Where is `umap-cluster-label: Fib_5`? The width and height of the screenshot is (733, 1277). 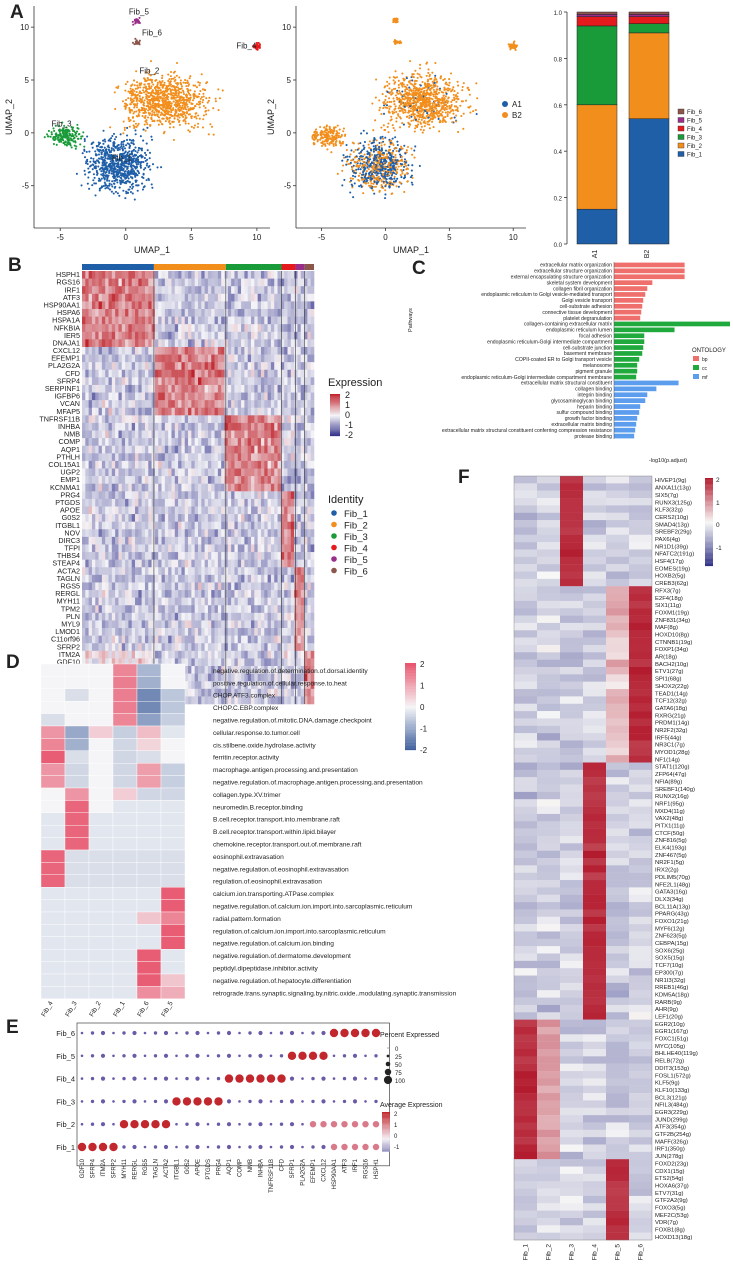 umap-cluster-label: Fib_5 is located at coordinates (139, 11).